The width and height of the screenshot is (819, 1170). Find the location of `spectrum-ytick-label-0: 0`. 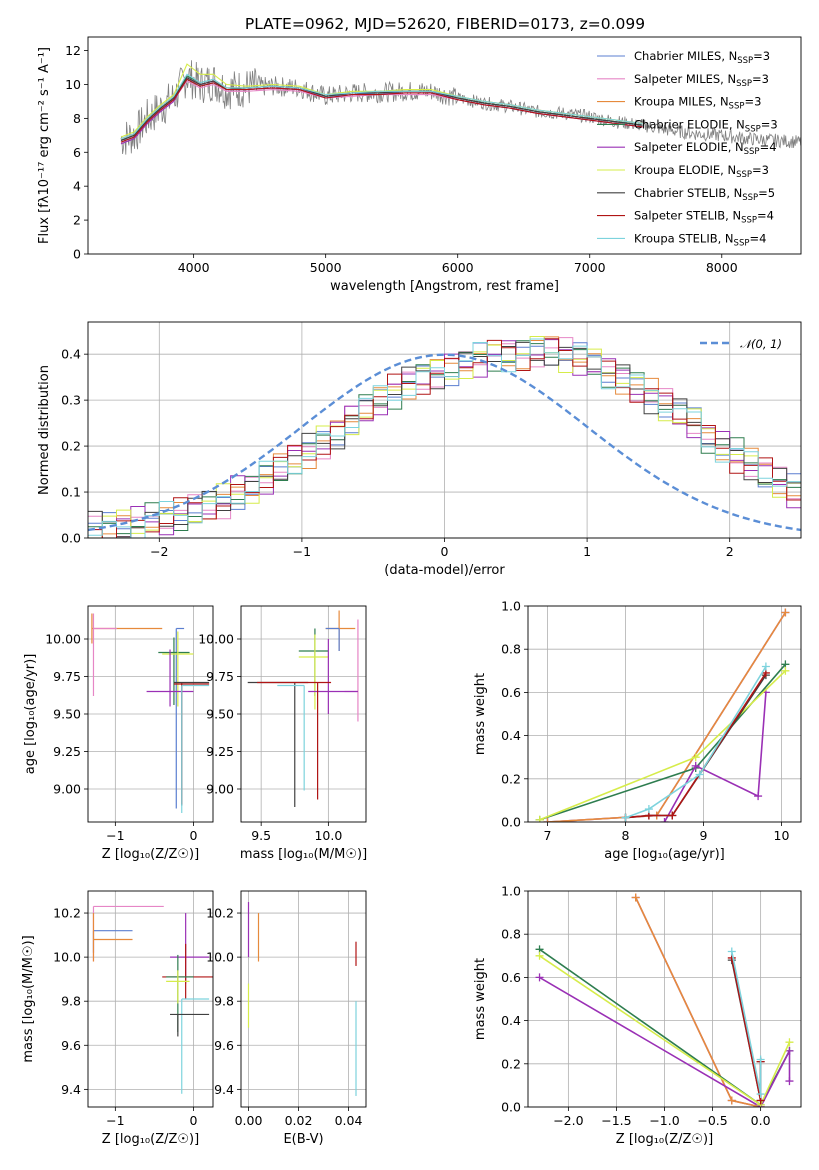

spectrum-ytick-label-0: 0 is located at coordinates (77, 254).